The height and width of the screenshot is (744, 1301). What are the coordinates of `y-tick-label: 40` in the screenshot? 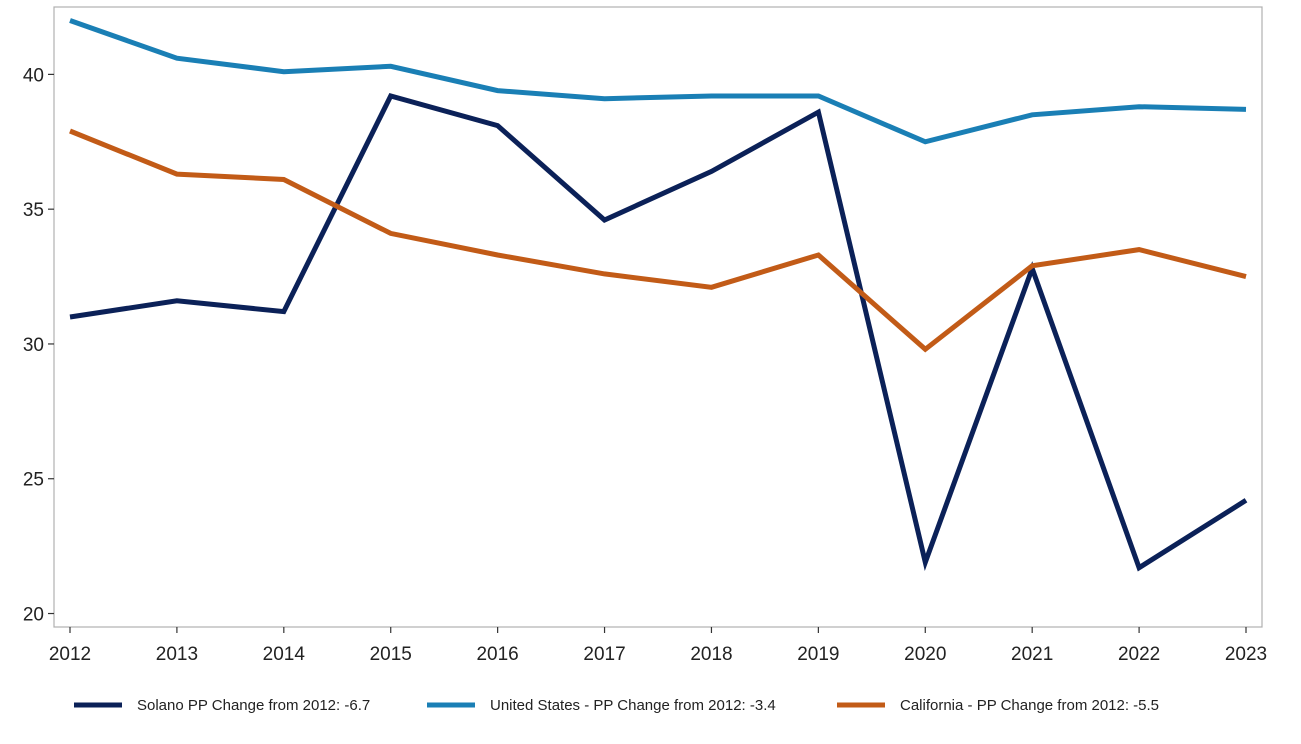 It's located at (33, 75).